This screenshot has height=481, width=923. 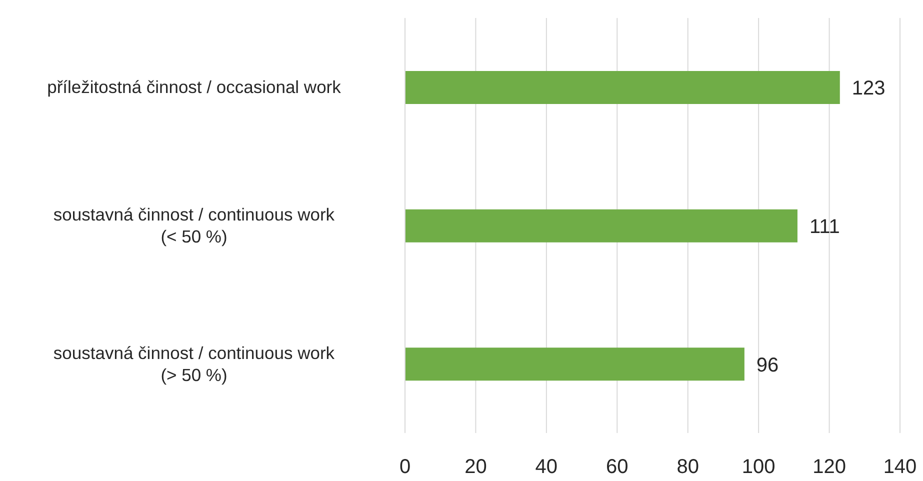 What do you see at coordinates (546, 467) in the screenshot?
I see `x-tick-label: 40` at bounding box center [546, 467].